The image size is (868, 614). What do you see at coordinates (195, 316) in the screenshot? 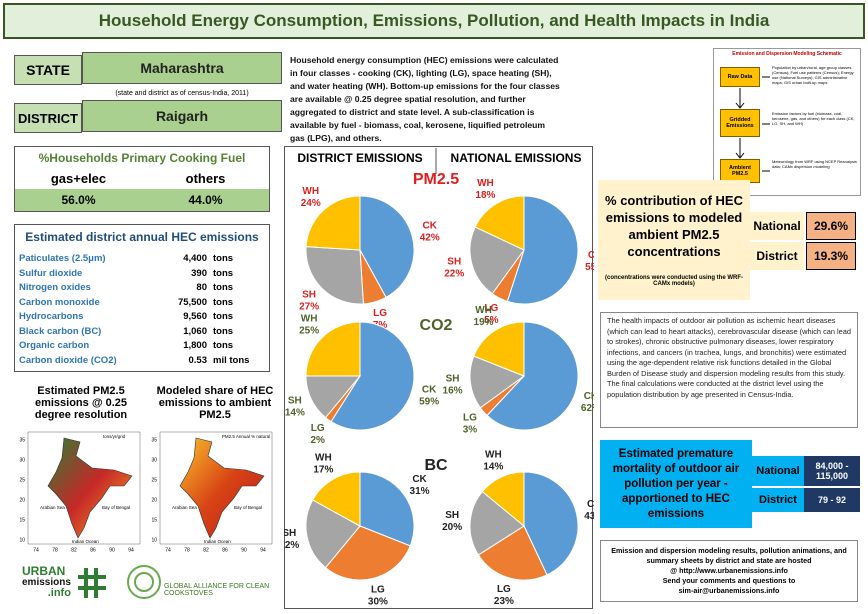
I see `amount: 9,560` at bounding box center [195, 316].